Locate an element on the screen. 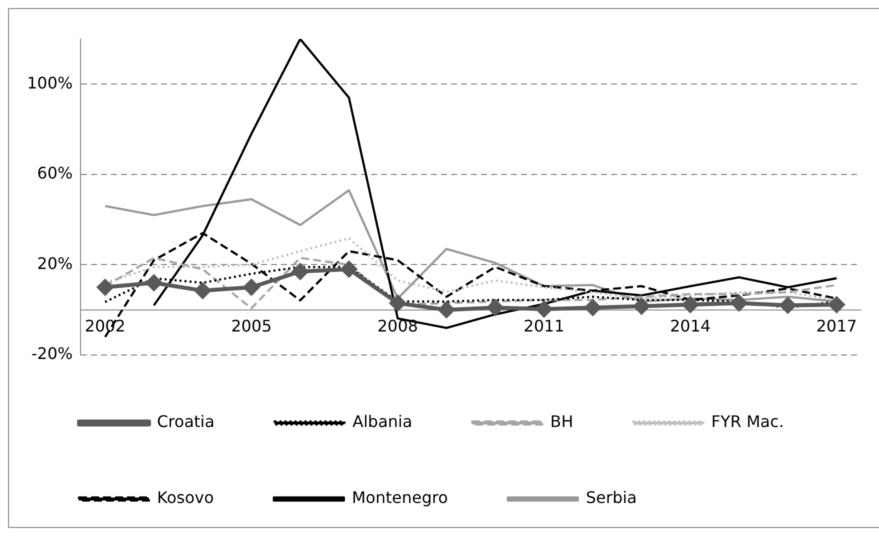  legend-label: BH is located at coordinates (562, 422).